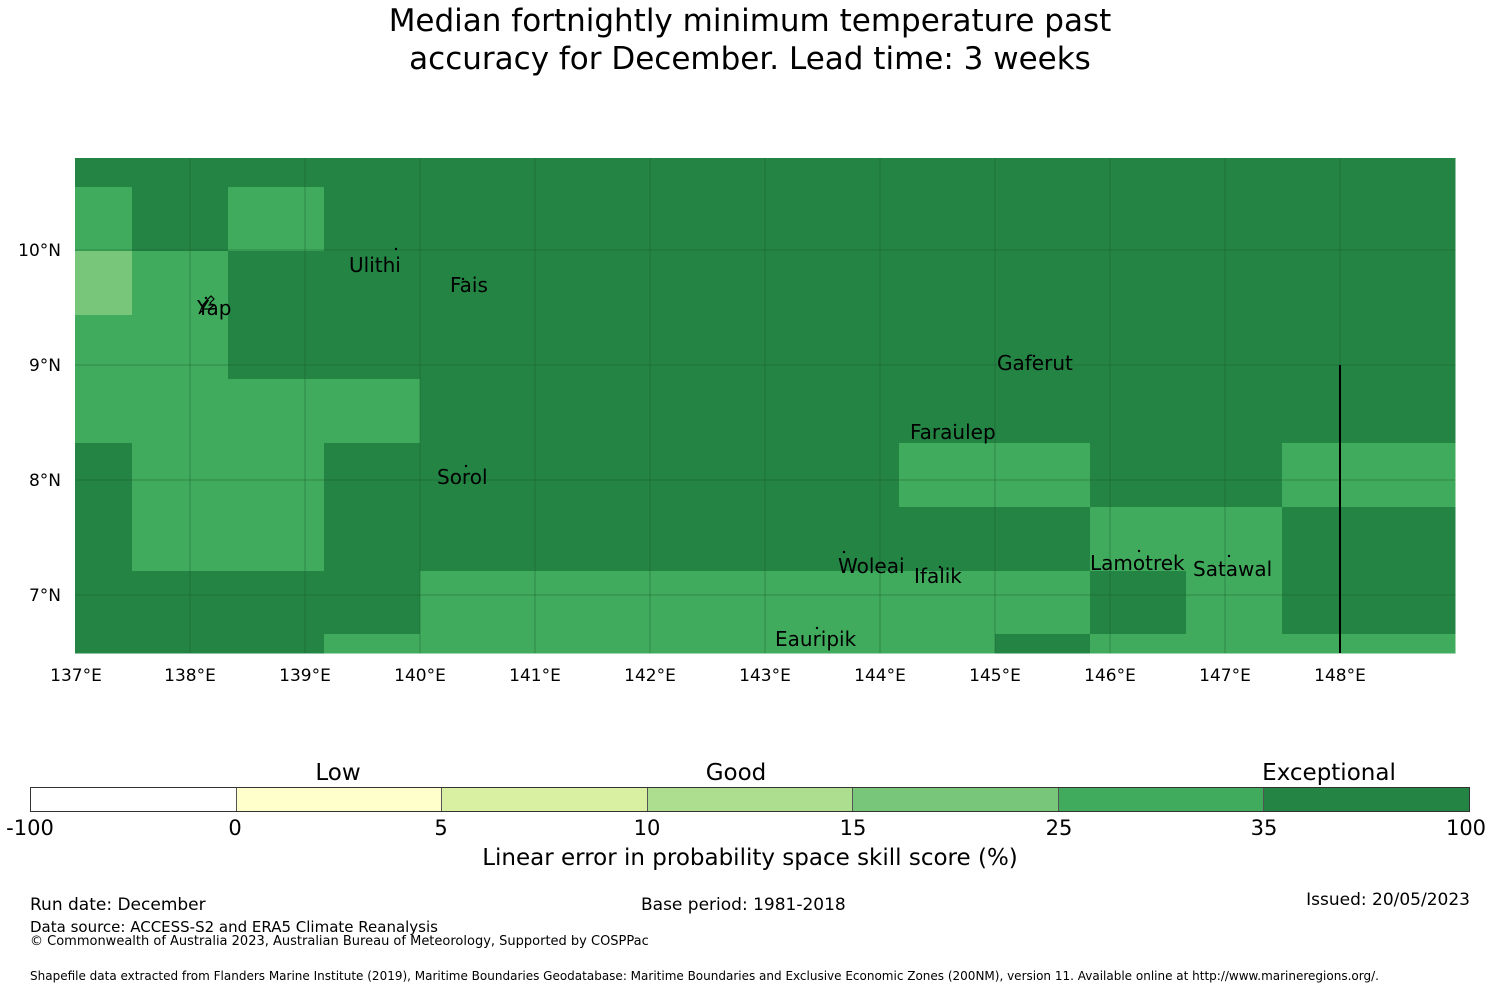  Describe the element at coordinates (535, 676) in the screenshot. I see `longitude-tick: 141°E` at that location.